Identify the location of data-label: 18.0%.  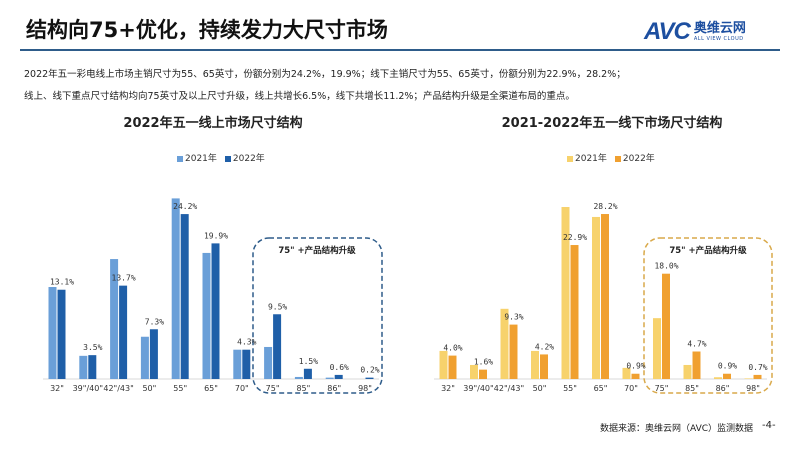
(666, 266).